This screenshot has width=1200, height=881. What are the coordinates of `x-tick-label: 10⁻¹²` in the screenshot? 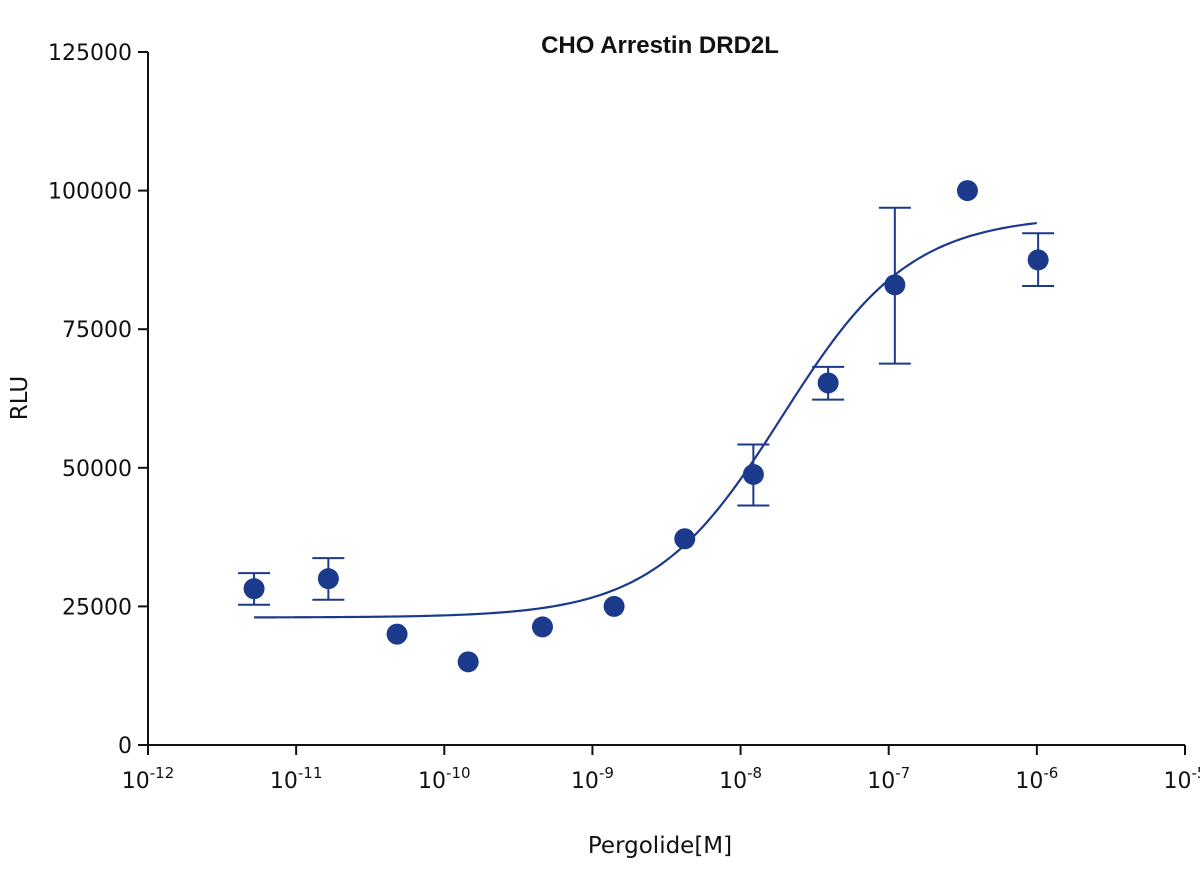 It's located at (148, 779).